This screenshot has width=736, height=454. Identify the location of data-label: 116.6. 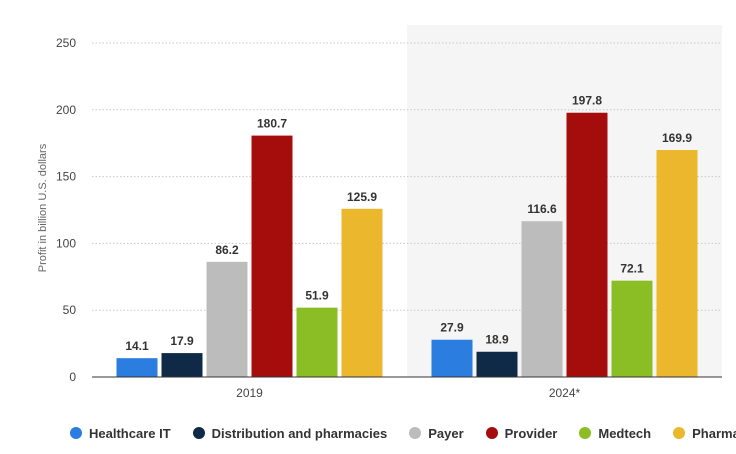
(542, 209).